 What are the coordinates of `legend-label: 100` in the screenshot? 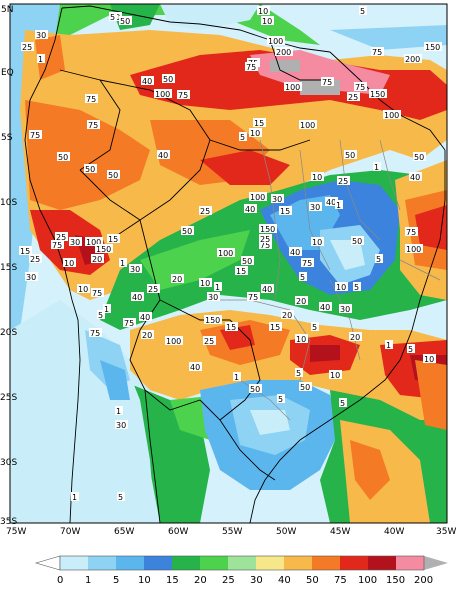 It's located at (367, 580).